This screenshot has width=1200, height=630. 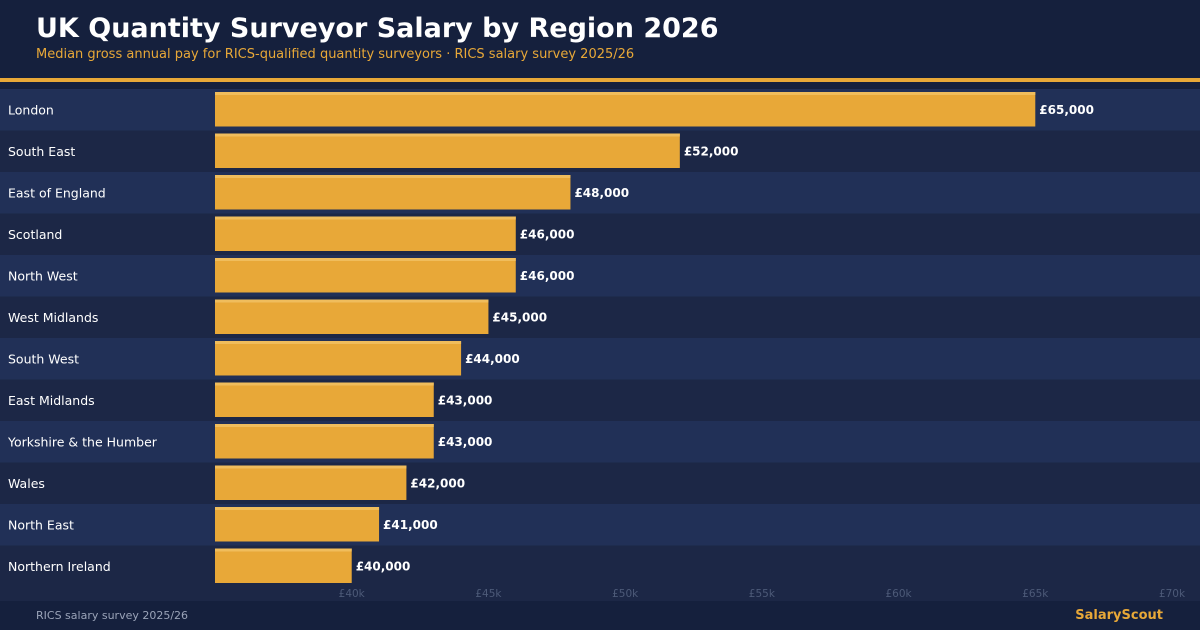 What do you see at coordinates (383, 566) in the screenshot?
I see `value-label: £40,000` at bounding box center [383, 566].